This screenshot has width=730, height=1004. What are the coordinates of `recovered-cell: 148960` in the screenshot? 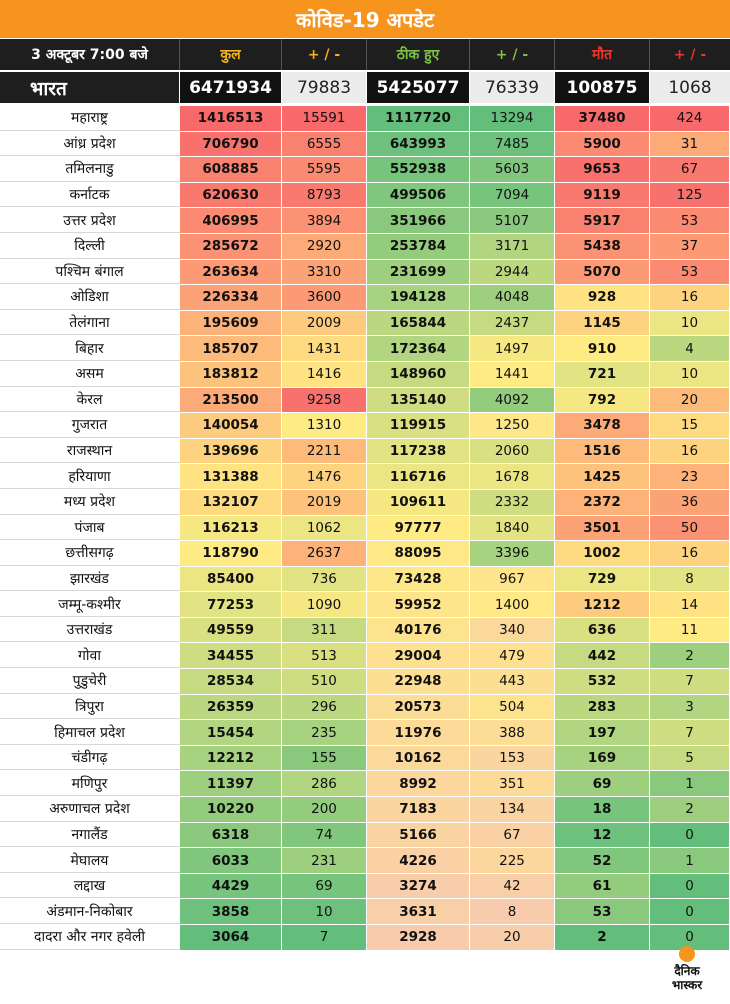 It's located at (418, 374).